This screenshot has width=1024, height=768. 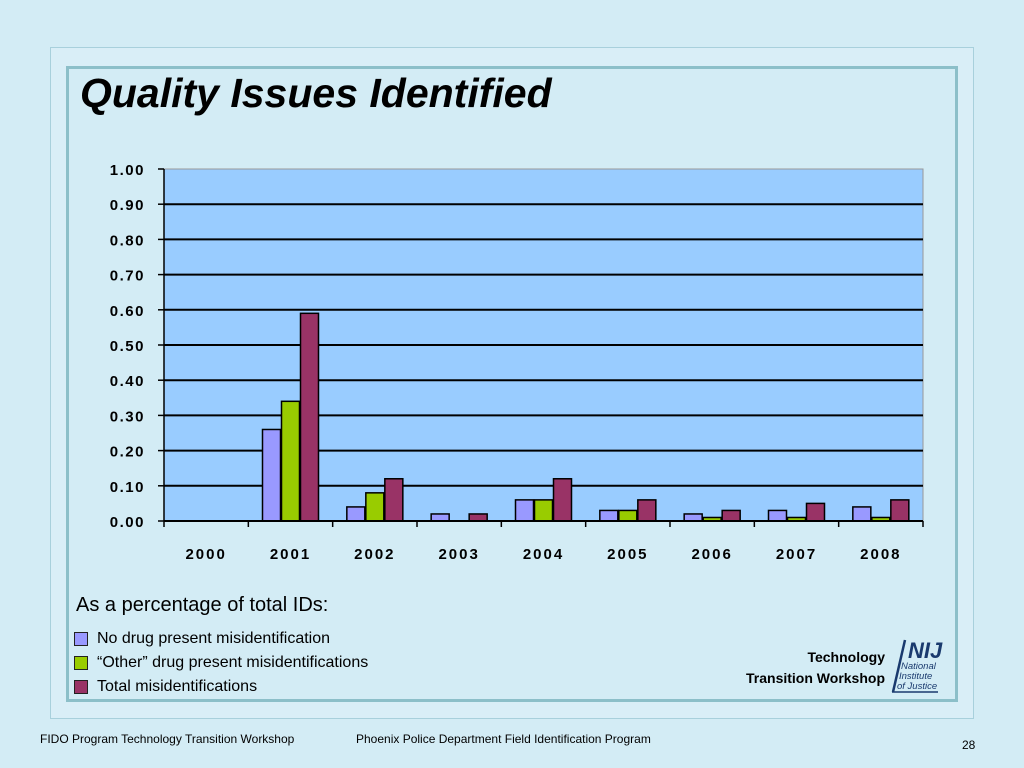 I want to click on nij-logo-line2: Institute, so click(x=915, y=676).